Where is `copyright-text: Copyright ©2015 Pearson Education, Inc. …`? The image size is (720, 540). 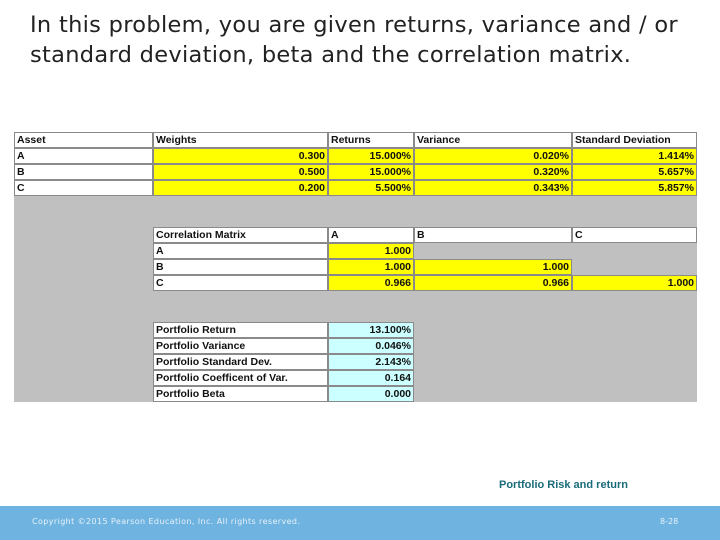 copyright-text: Copyright ©2015 Pearson Education, Inc. … is located at coordinates (166, 521).